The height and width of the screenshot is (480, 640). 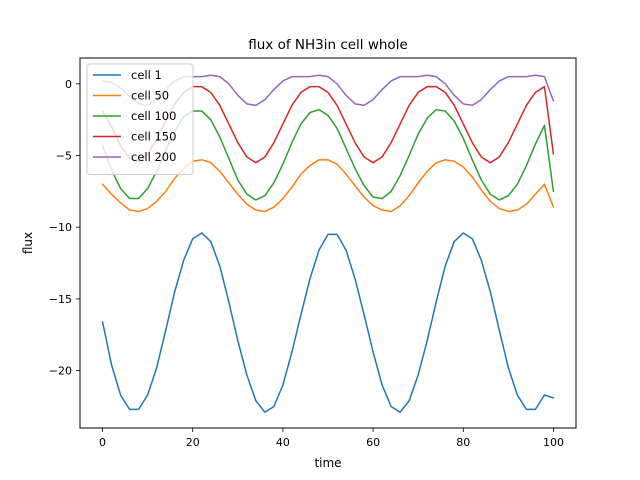 I want to click on x-axis-ticks: 0 20 40 60 80 100, so click(x=331, y=438).